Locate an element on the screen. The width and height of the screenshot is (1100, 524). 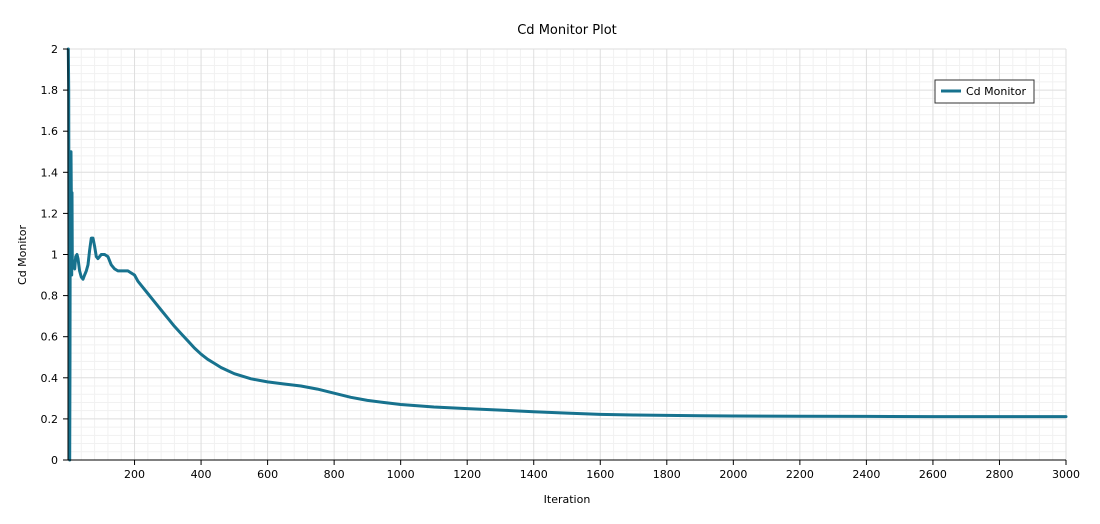
legend-box is located at coordinates (984, 91).